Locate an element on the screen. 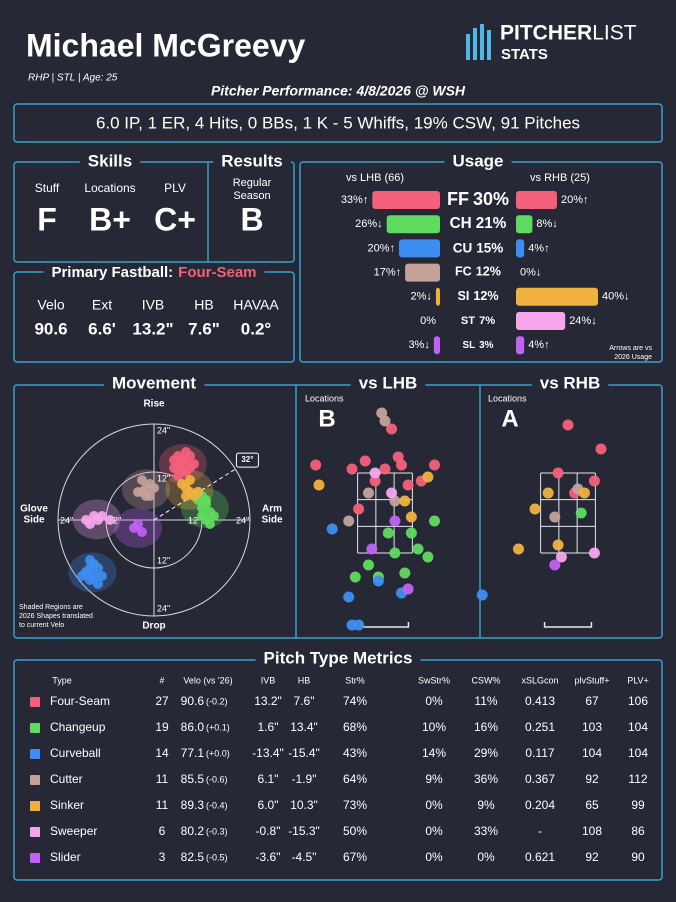 The image size is (676, 902). fastball-stat-label: Velo is located at coordinates (50, 305).